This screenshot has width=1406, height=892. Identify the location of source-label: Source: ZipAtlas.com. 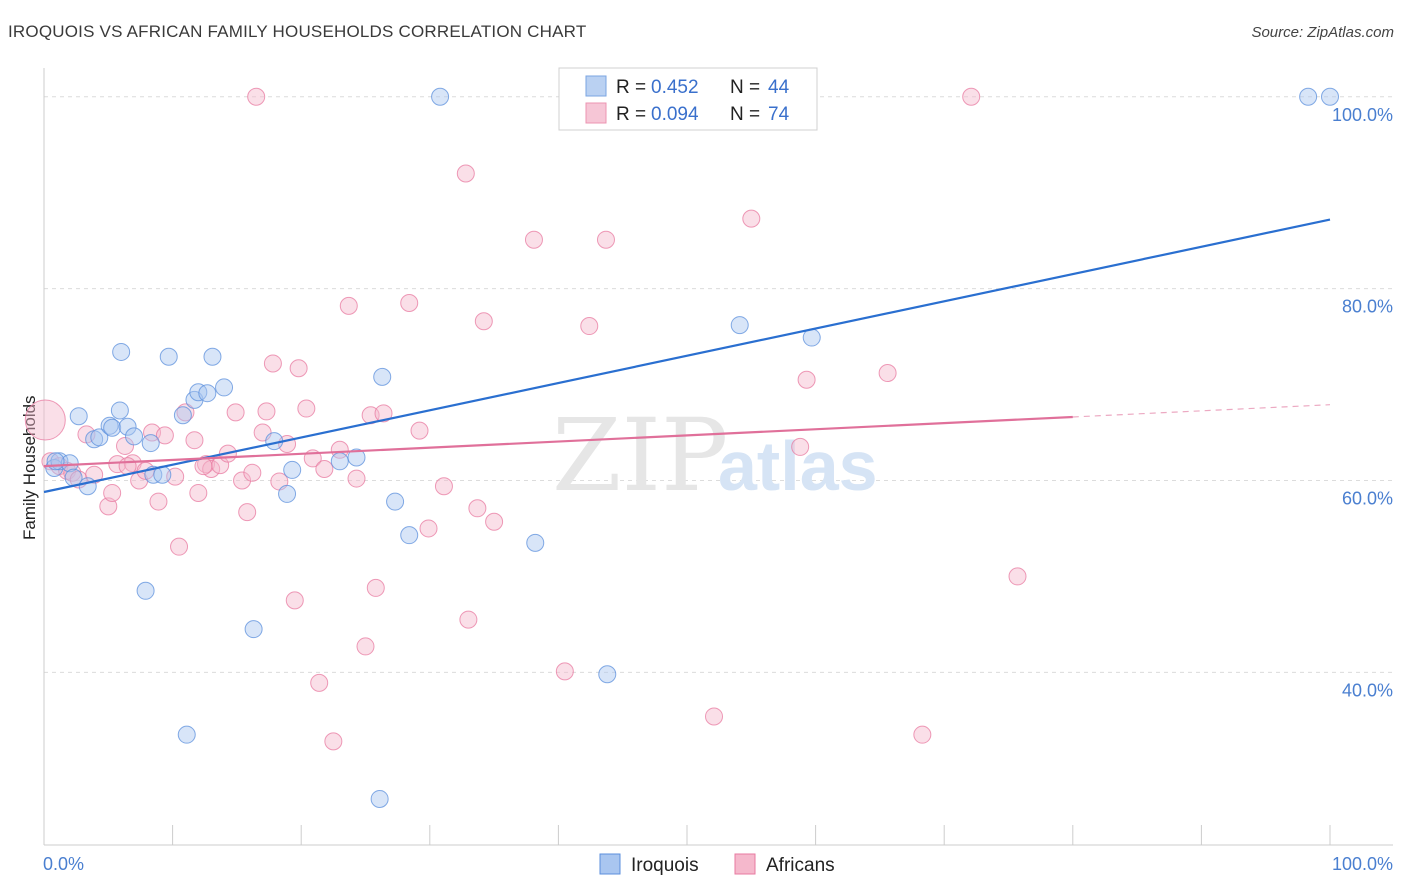
(1322, 32).